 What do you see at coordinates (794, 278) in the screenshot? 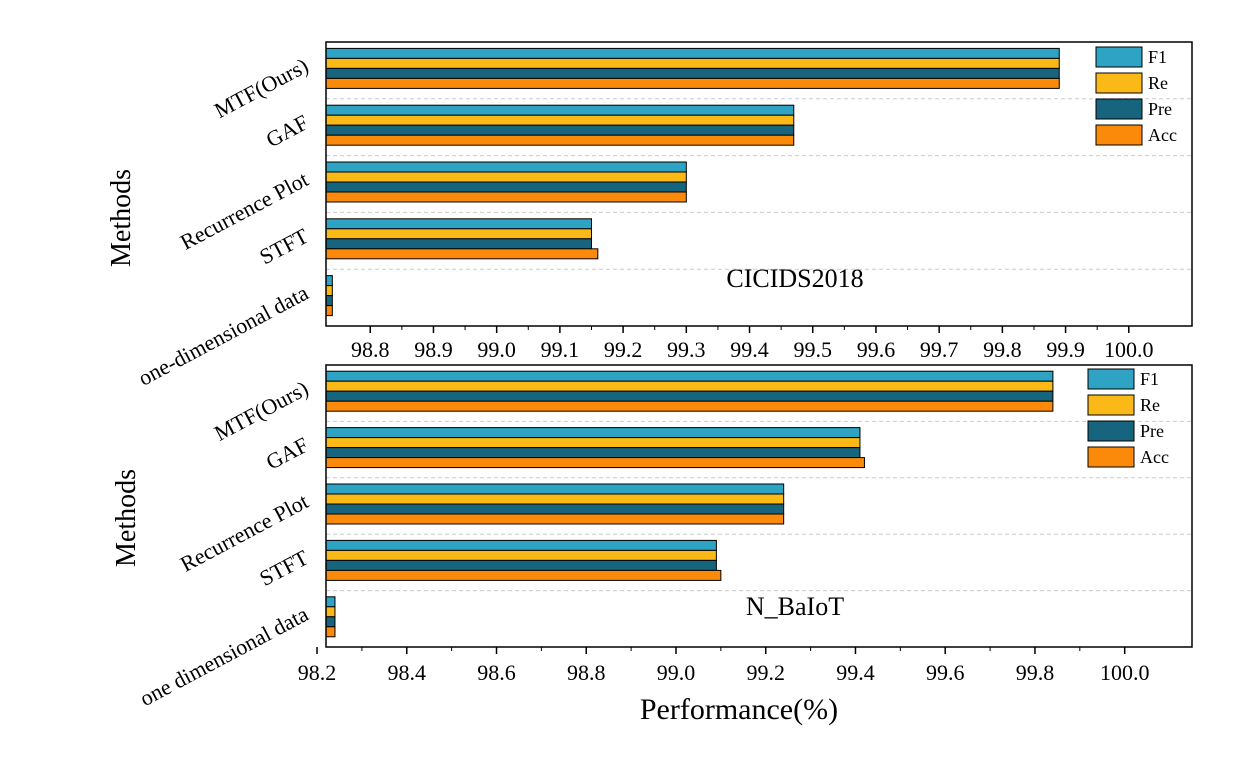
I see `dataset-annotation: CICIDS2018` at bounding box center [794, 278].